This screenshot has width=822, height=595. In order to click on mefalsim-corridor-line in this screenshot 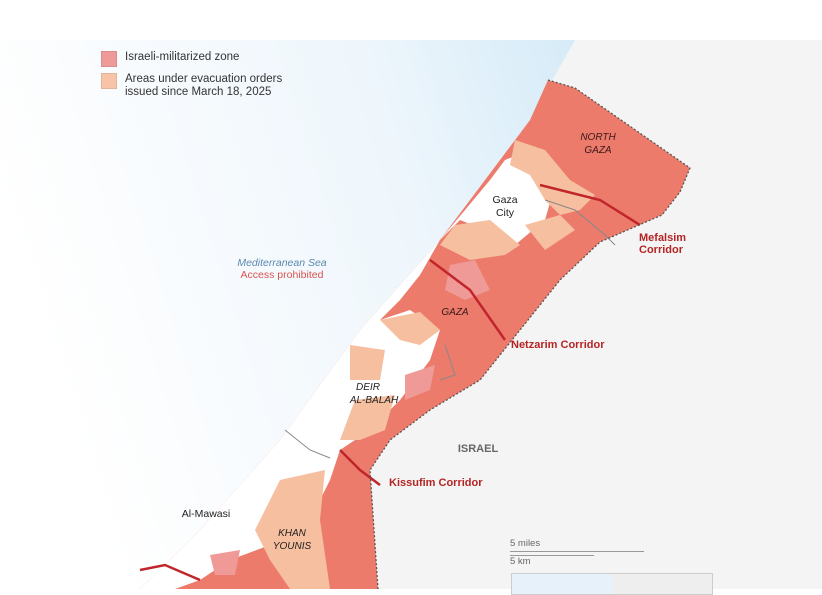, I will do `click(590, 205)`.